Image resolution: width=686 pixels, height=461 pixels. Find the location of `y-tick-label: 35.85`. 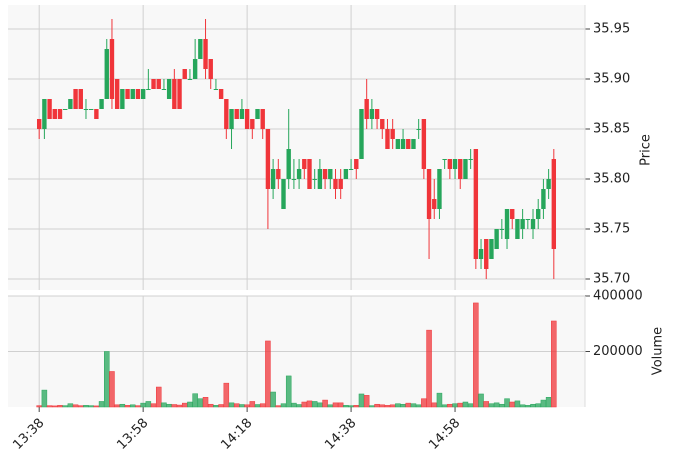

y-tick-label: 35.85 is located at coordinates (611, 129).